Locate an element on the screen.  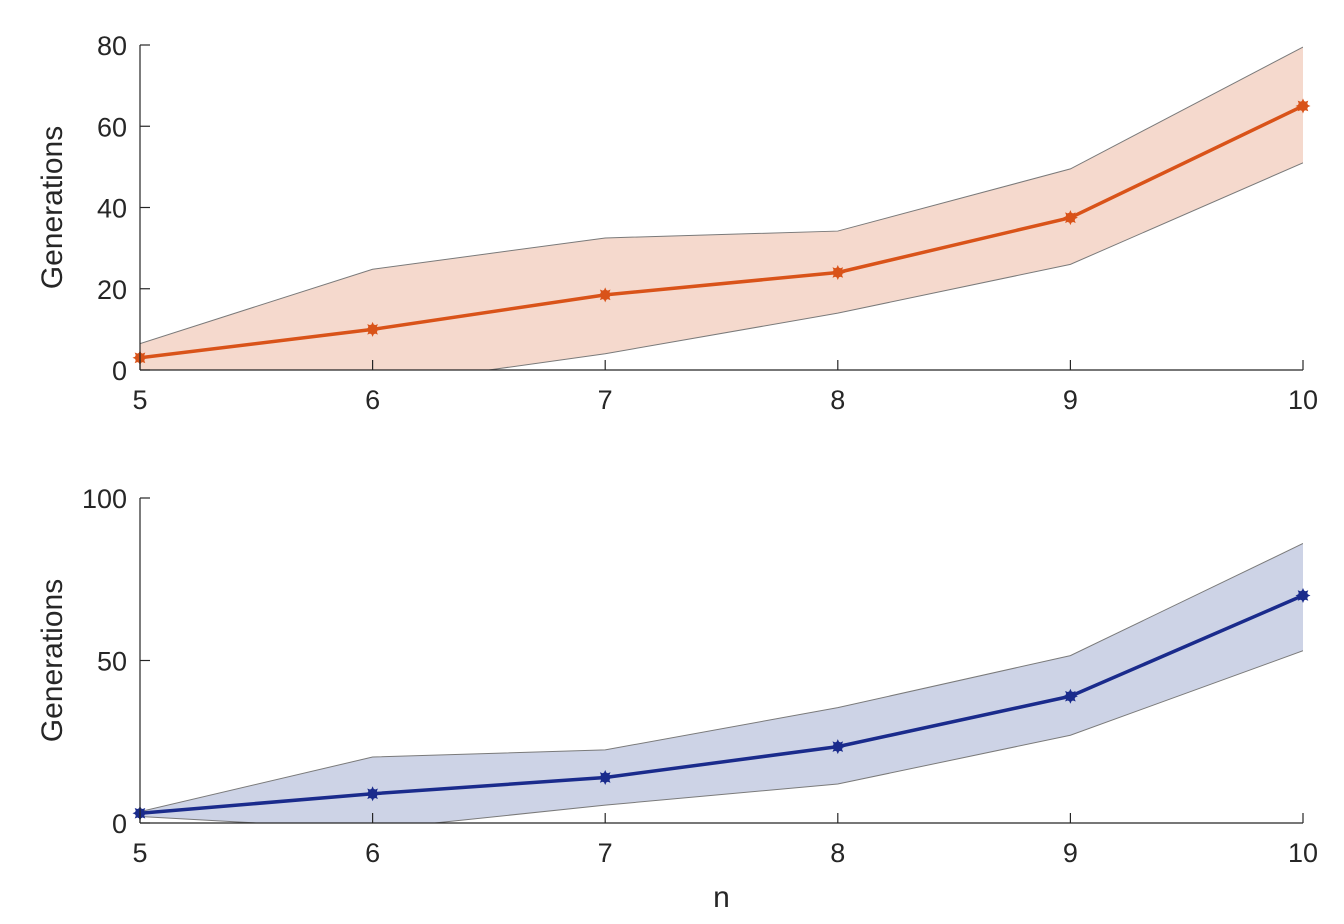
top-y-tick-label: 20 is located at coordinates (112, 290).